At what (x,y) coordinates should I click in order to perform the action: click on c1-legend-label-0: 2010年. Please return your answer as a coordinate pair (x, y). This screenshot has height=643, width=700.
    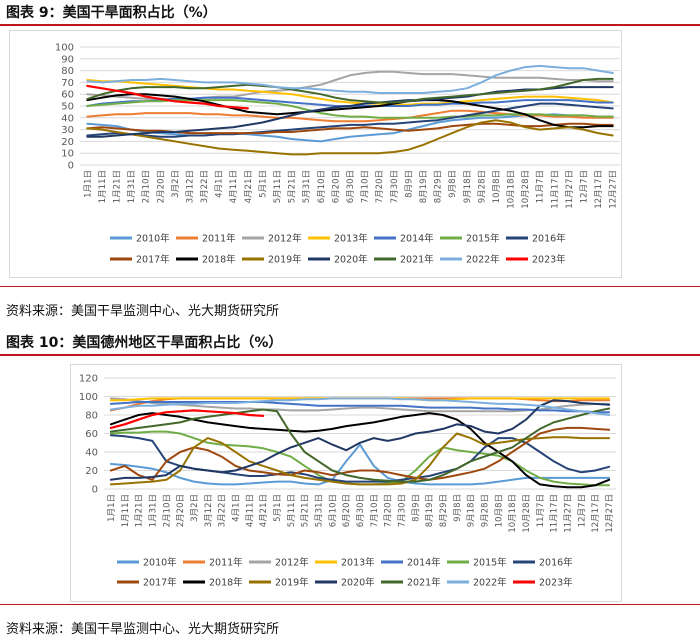
    Looking at the image, I should click on (153, 239).